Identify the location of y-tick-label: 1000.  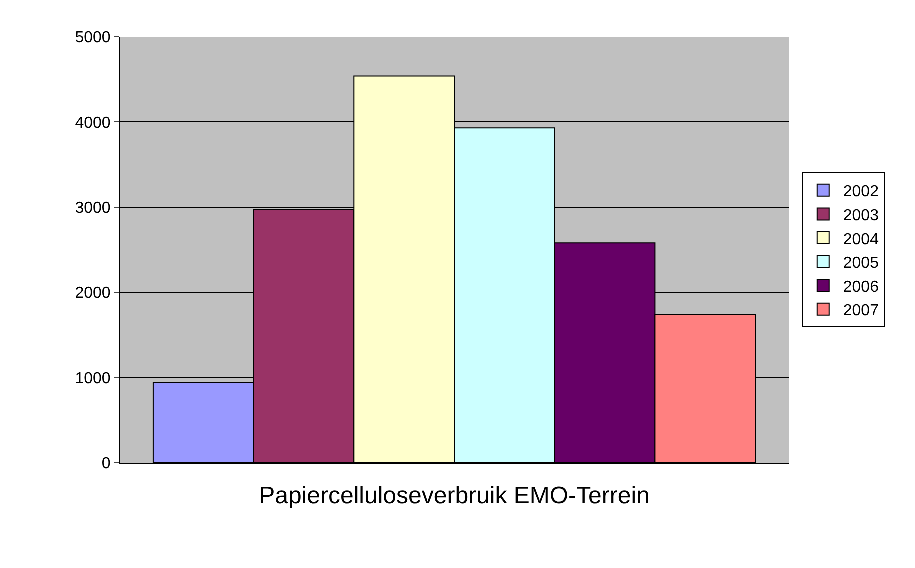
(93, 379).